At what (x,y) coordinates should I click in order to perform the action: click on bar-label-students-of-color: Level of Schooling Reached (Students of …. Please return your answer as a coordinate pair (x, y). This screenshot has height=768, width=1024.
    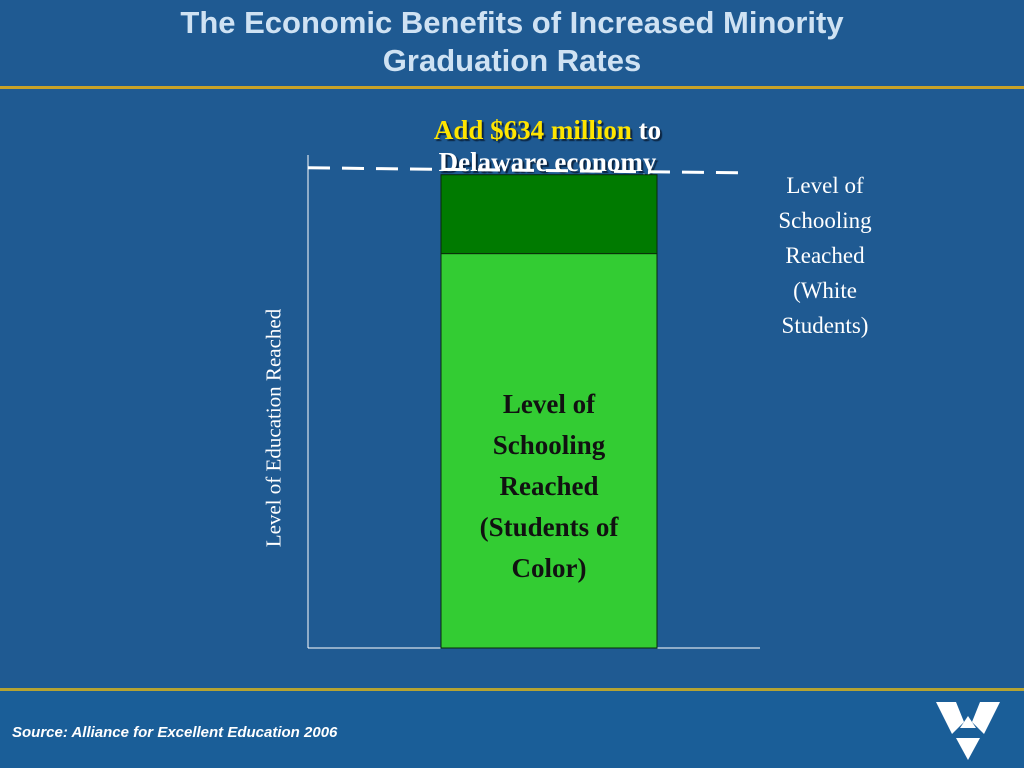
    Looking at the image, I should click on (549, 486).